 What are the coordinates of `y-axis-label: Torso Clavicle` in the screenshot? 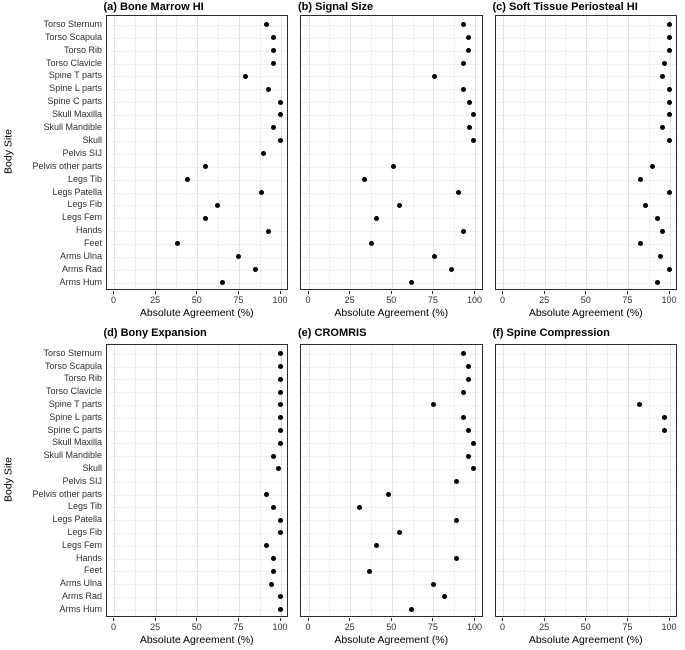 It's located at (73, 62).